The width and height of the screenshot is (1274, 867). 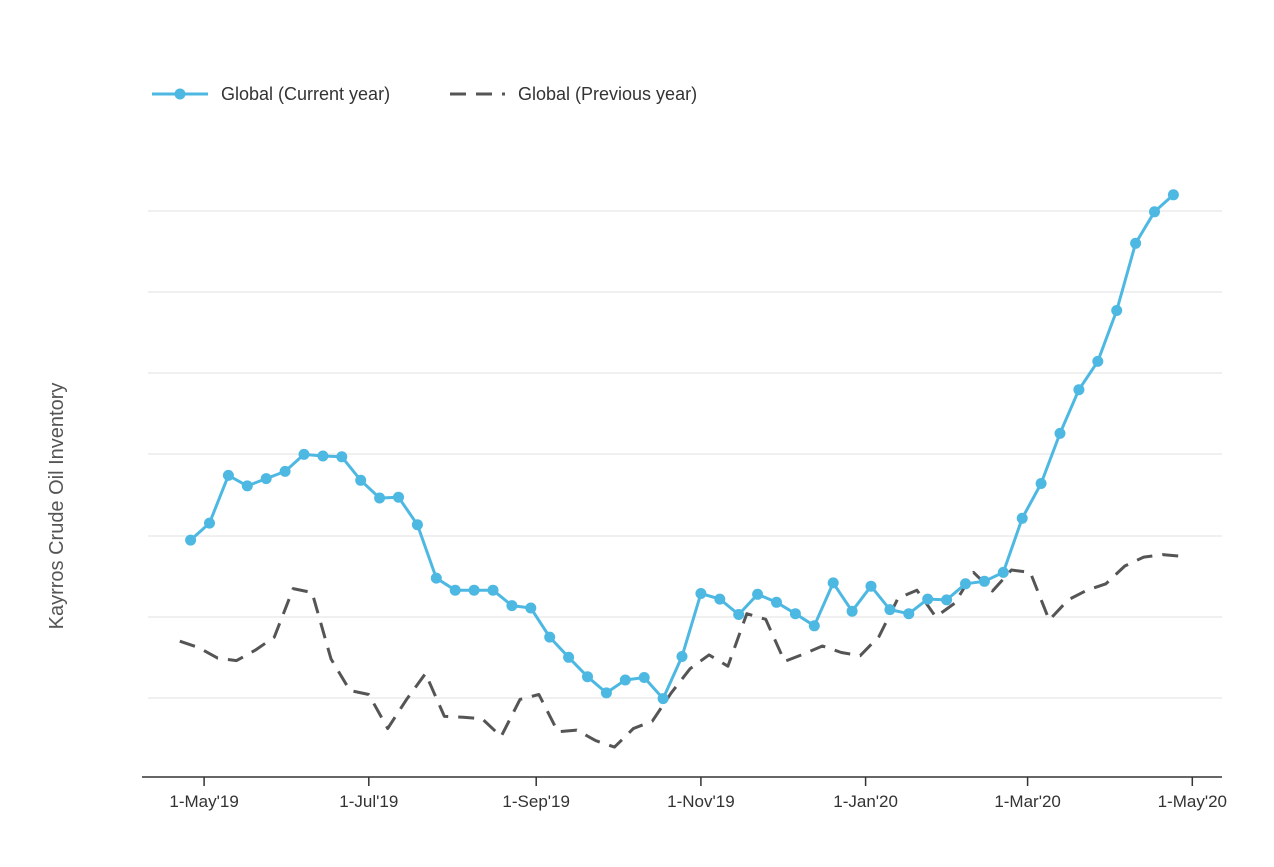 What do you see at coordinates (305, 94) in the screenshot?
I see `legend-label-current-year: Global (Current year)` at bounding box center [305, 94].